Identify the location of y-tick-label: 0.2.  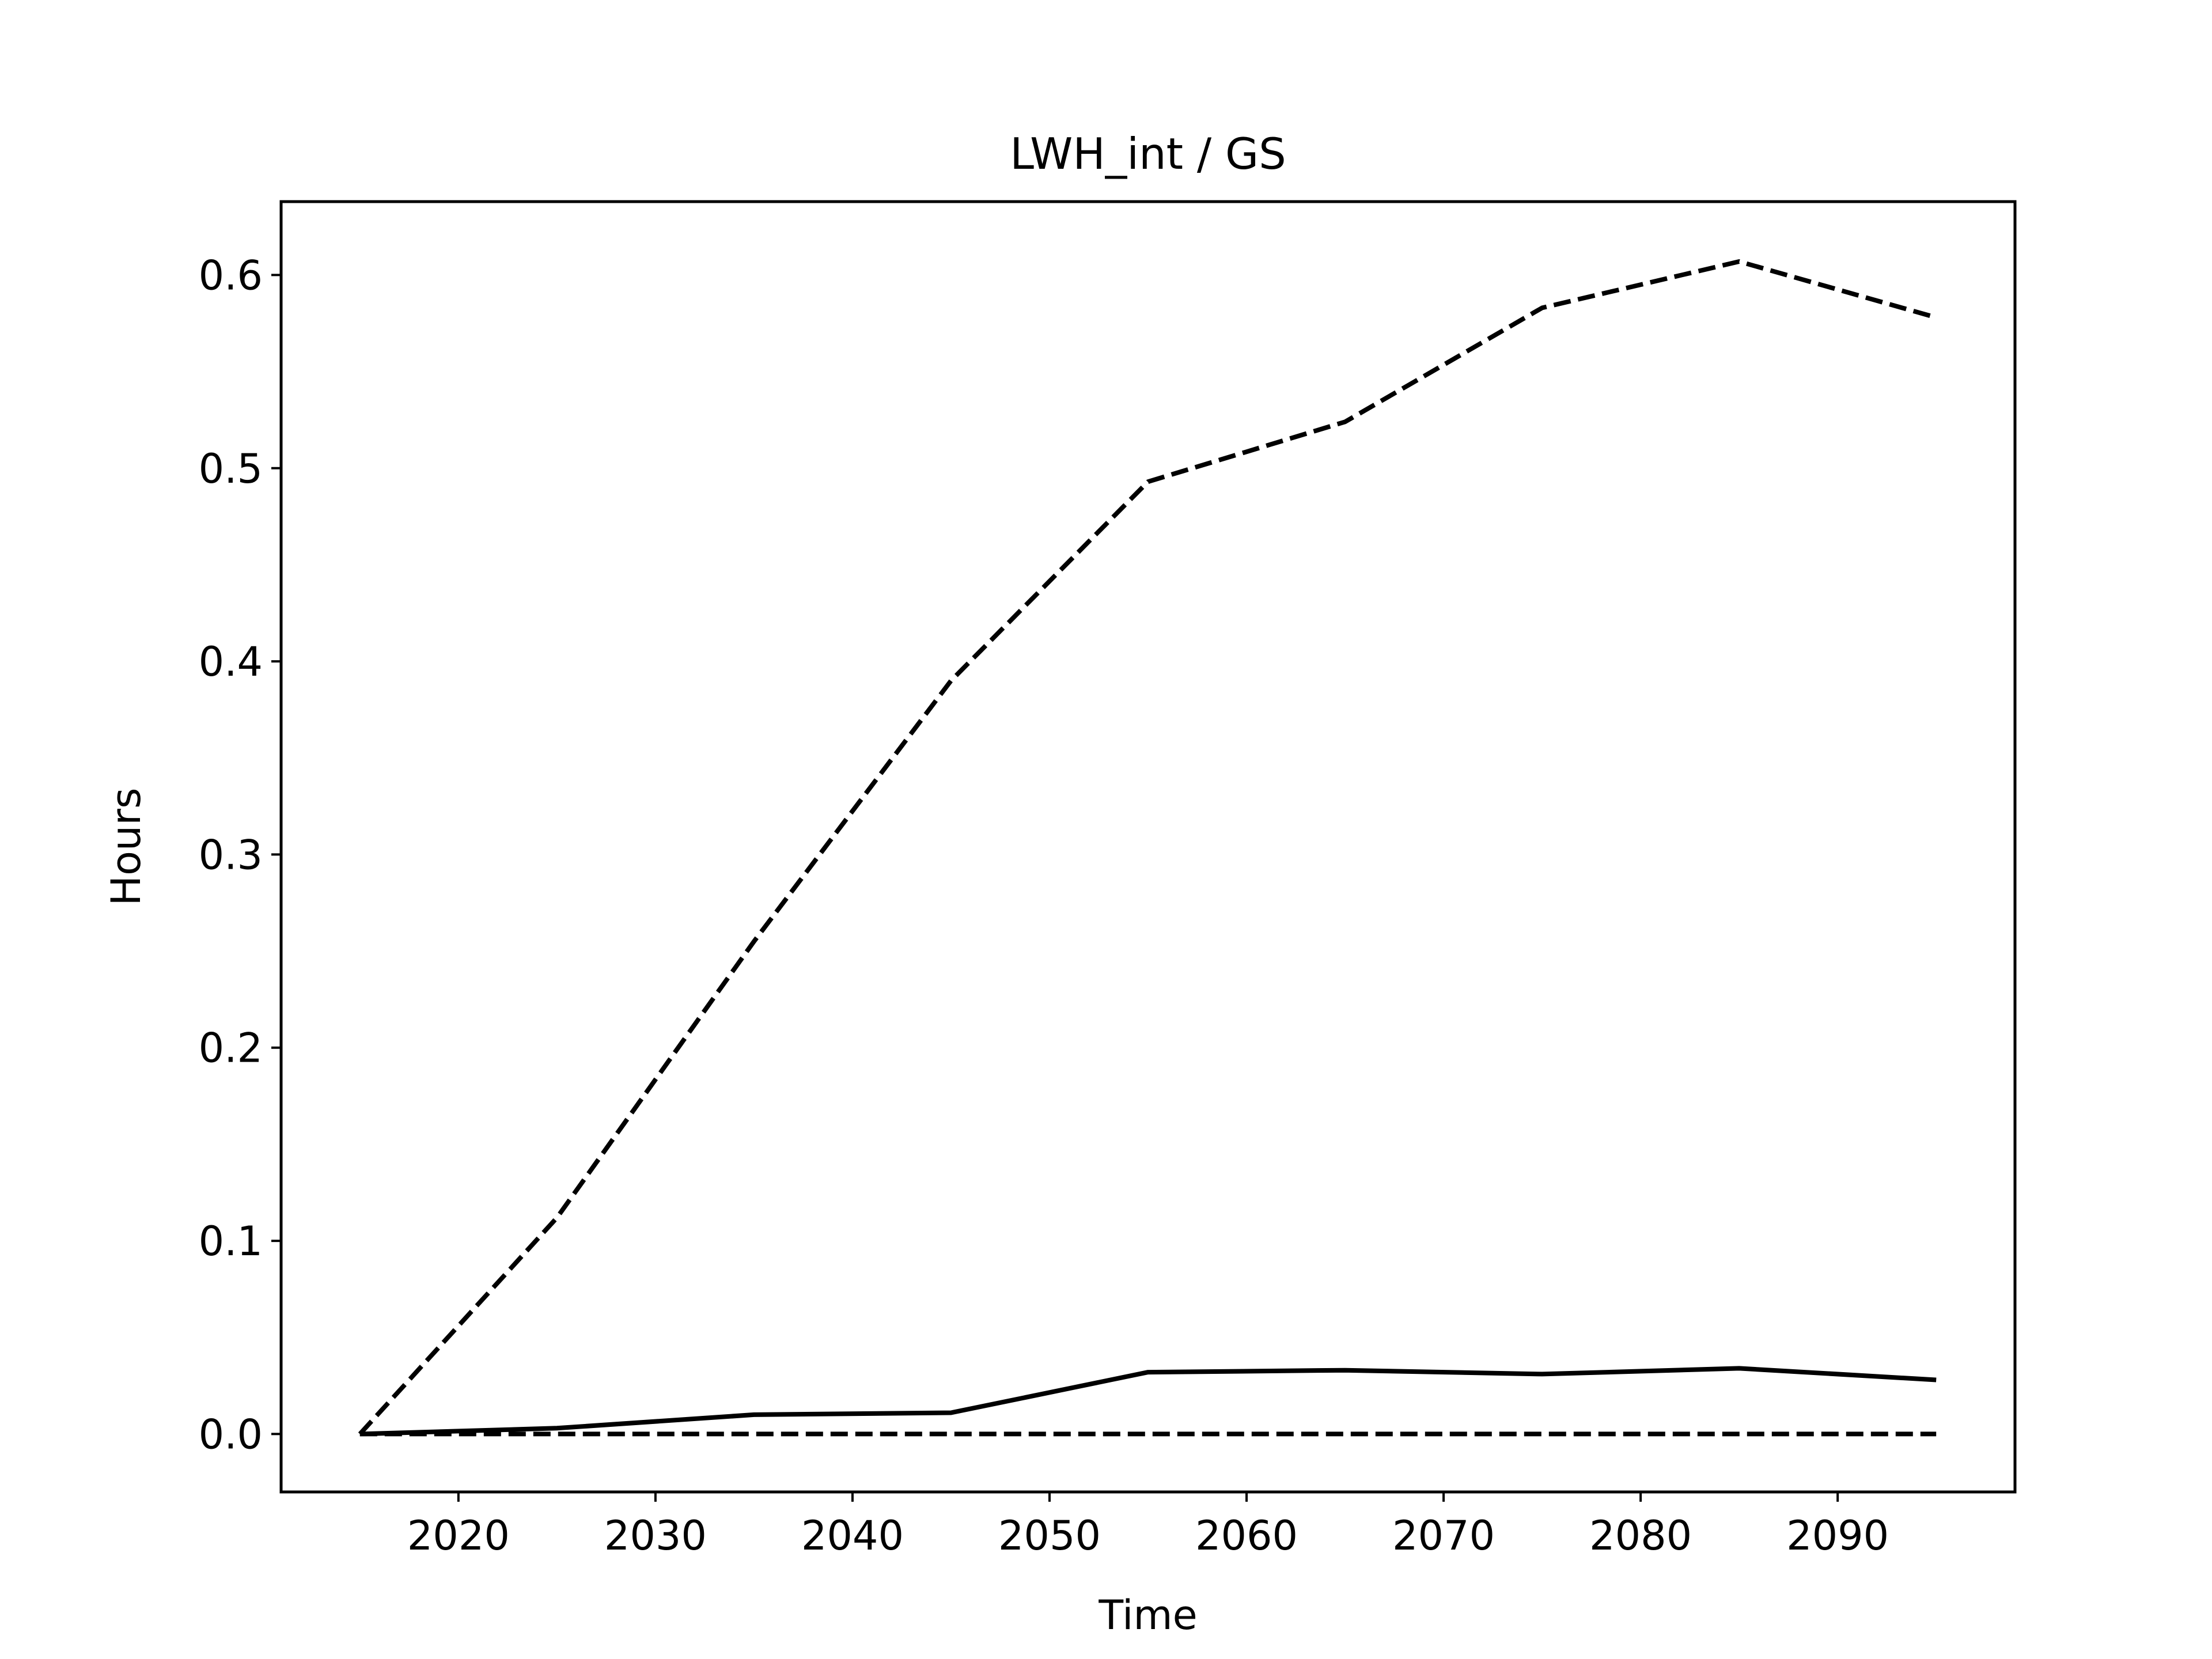
(231, 1048).